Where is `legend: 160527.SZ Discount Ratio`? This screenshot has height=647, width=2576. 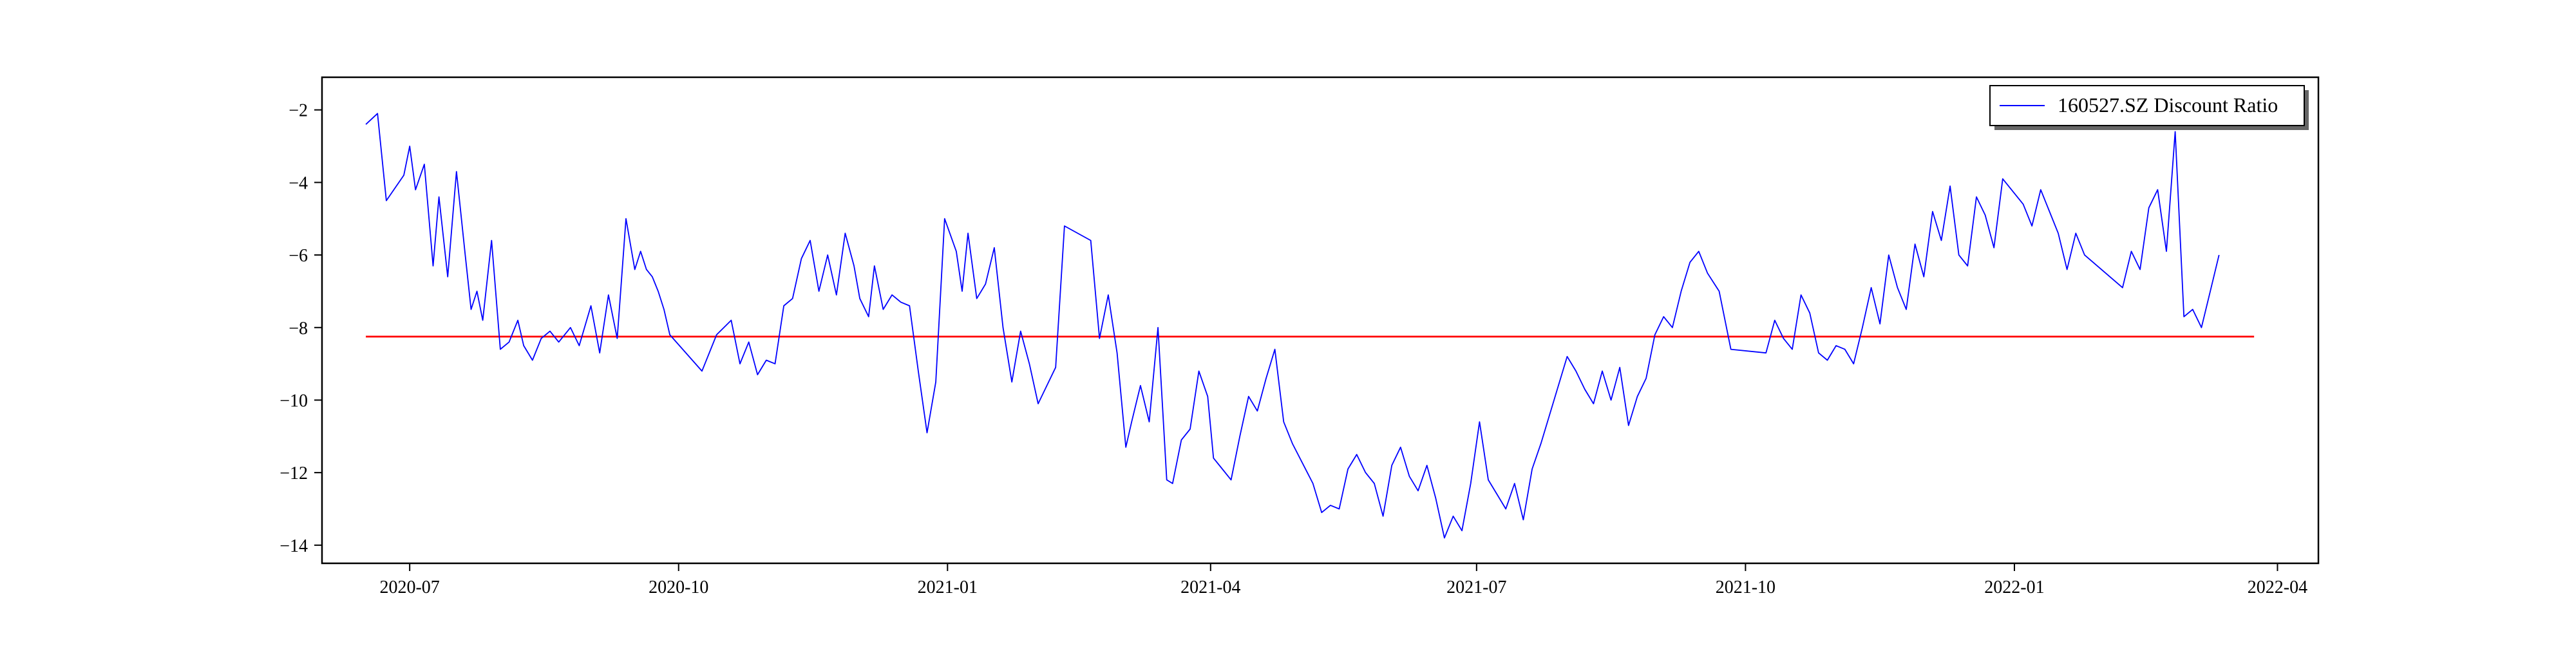
legend: 160527.SZ Discount Ratio is located at coordinates (2149, 108).